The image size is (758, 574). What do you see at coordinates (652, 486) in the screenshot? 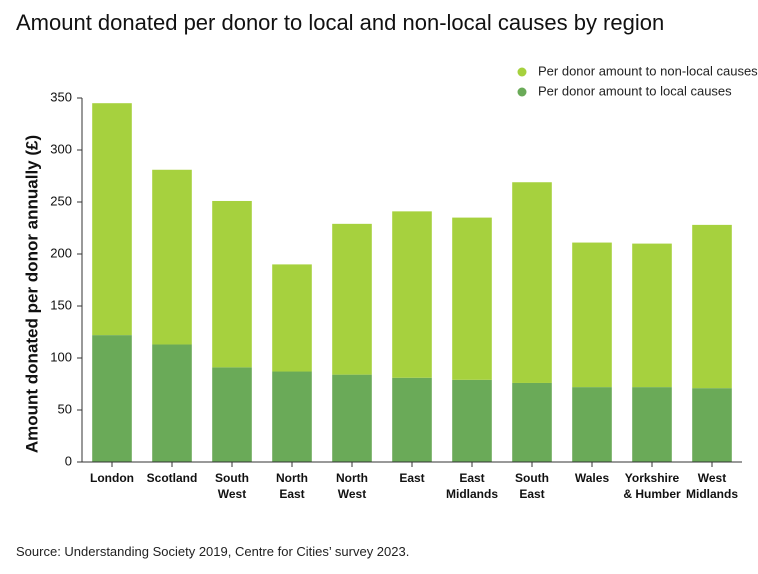
I see `x-tick-label: Yorkshire & Humber` at bounding box center [652, 486].